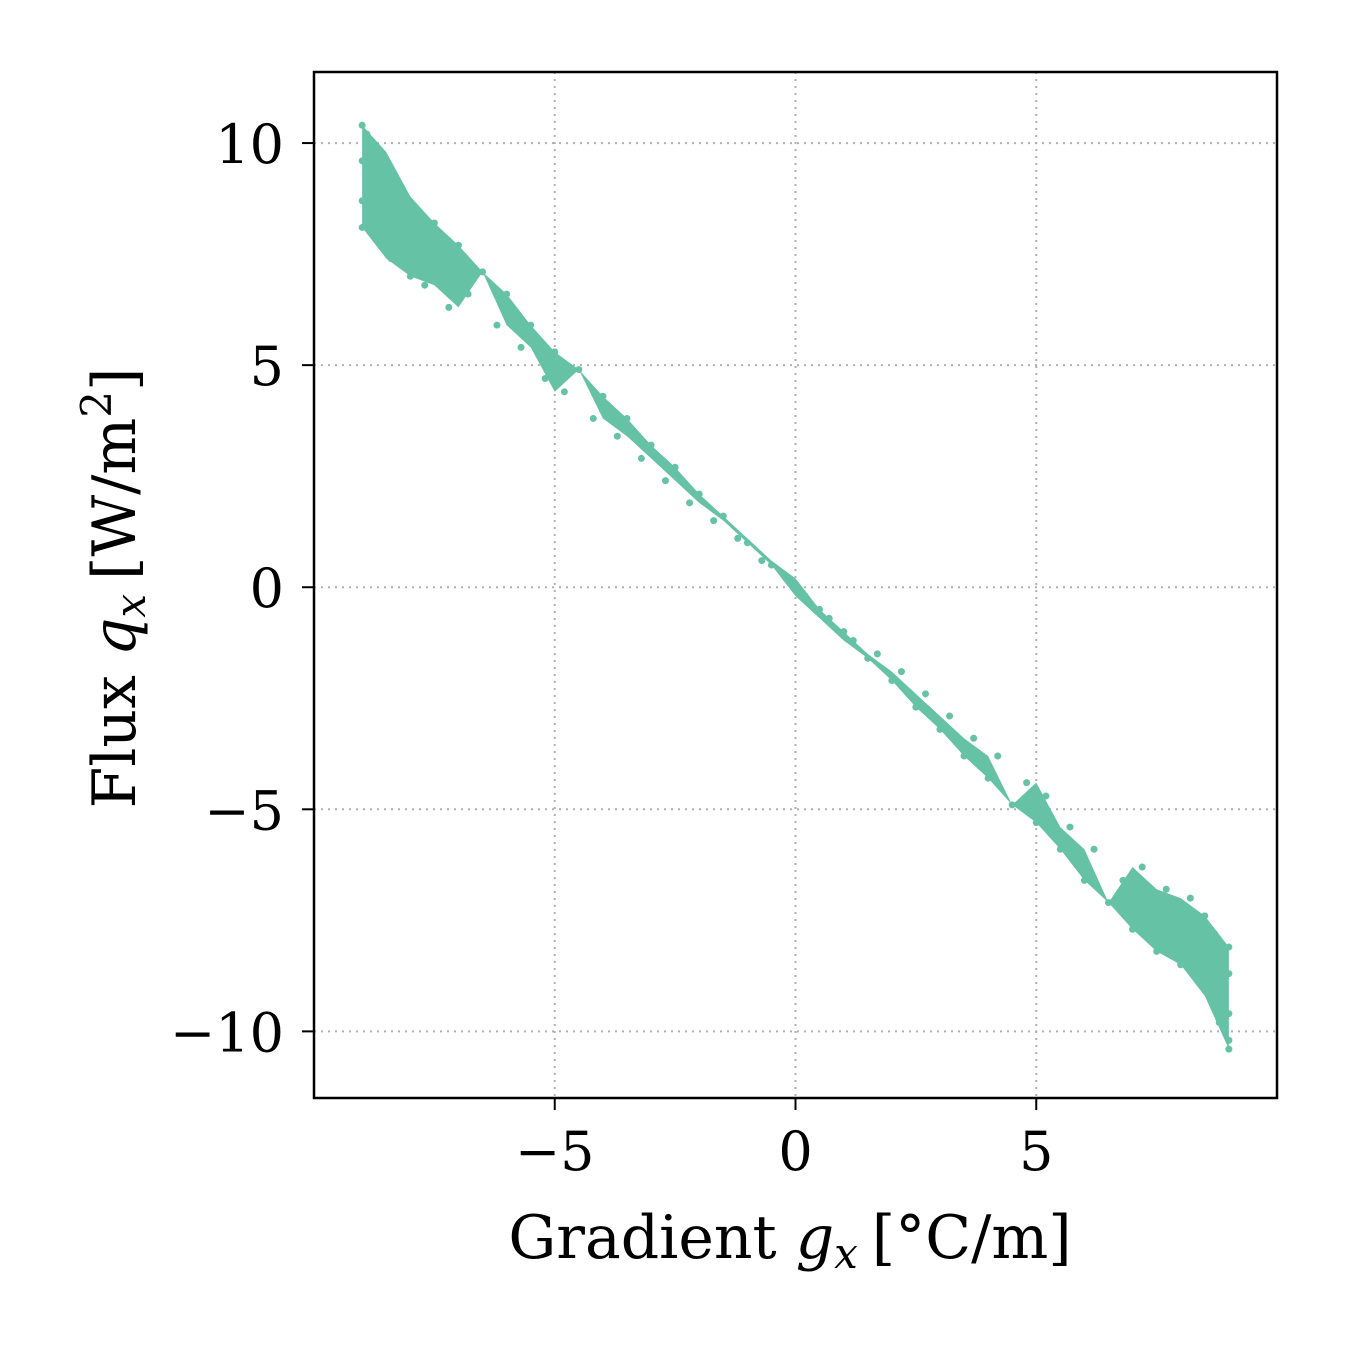 The width and height of the screenshot is (1350, 1350). Describe the element at coordinates (795, 1151) in the screenshot. I see `x-tick-label: 0` at that location.